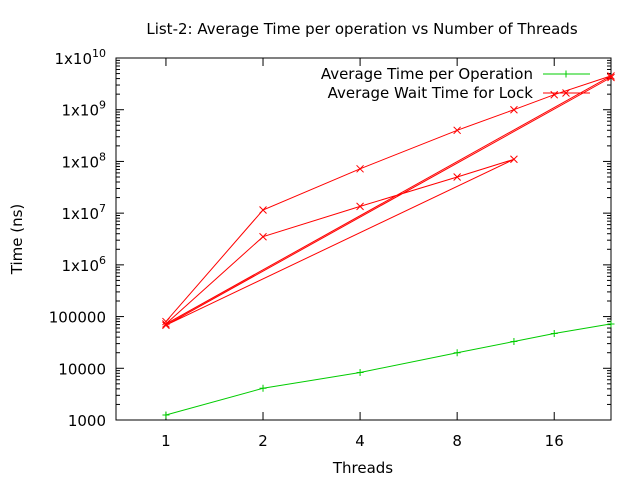 This screenshot has height=480, width=640. What do you see at coordinates (360, 441) in the screenshot?
I see `x-tick-label: 4` at bounding box center [360, 441].